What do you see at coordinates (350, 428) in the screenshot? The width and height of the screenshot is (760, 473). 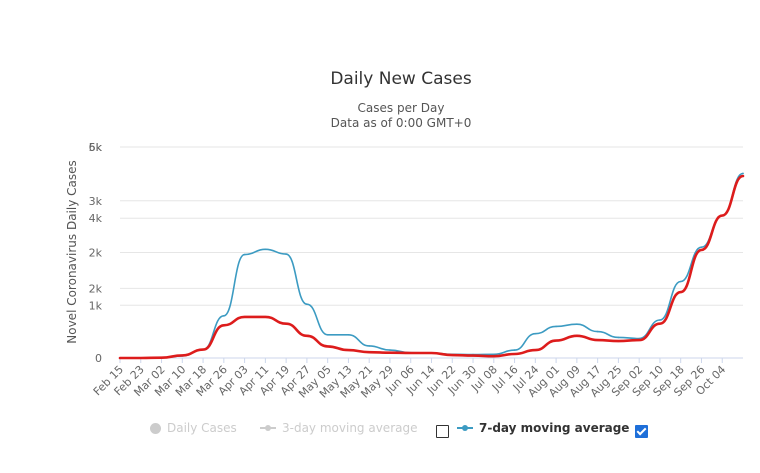 I see `legend-3-day-label: 3-day moving average` at bounding box center [350, 428].